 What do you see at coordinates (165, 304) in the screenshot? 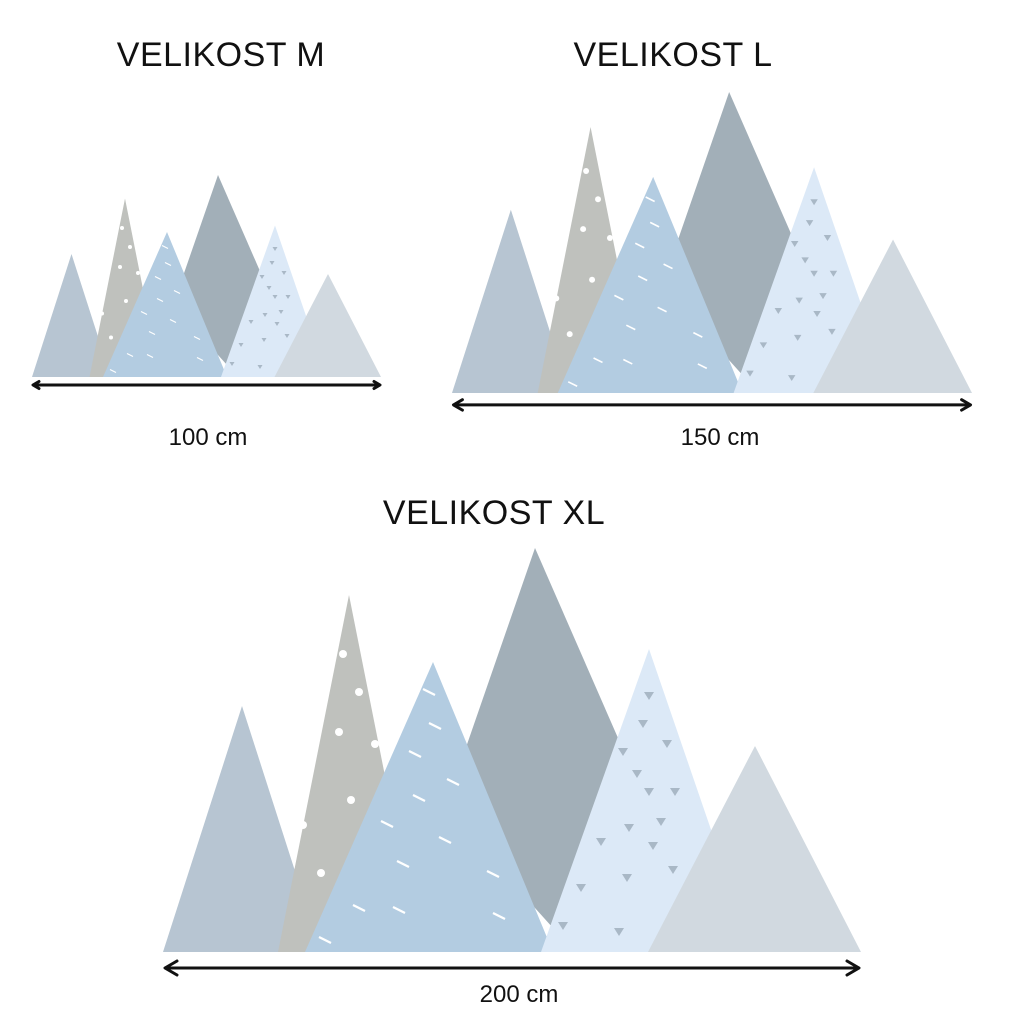
I see `mountain-light-blue-dashed` at bounding box center [165, 304].